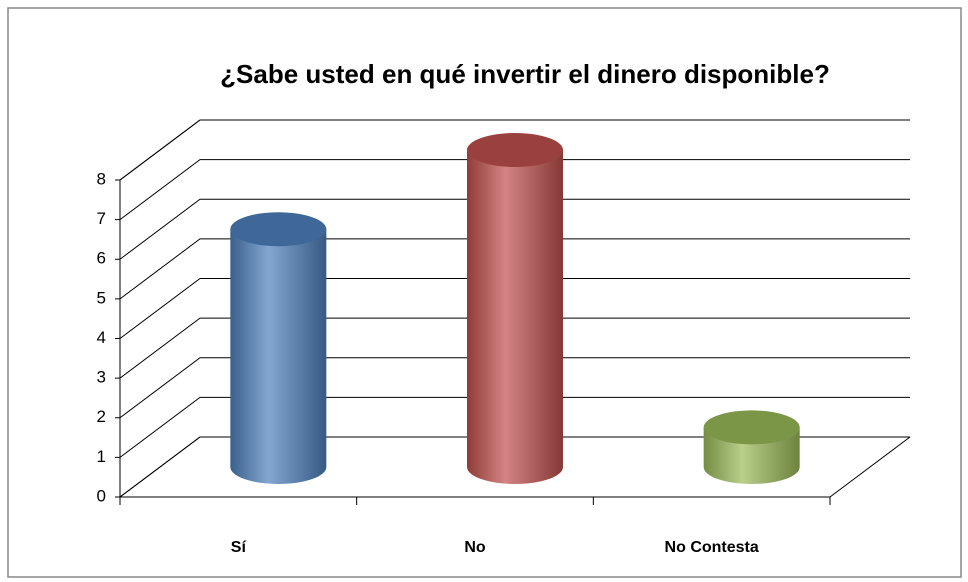 The height and width of the screenshot is (582, 968). Describe the element at coordinates (101, 377) in the screenshot. I see `y-tick-label: 3` at that location.